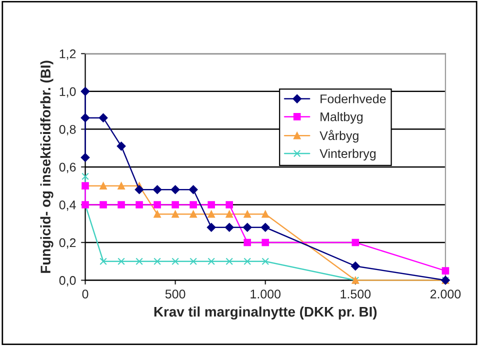  What do you see at coordinates (348, 154) in the screenshot?
I see `legend-label: Vinterbryg` at bounding box center [348, 154].